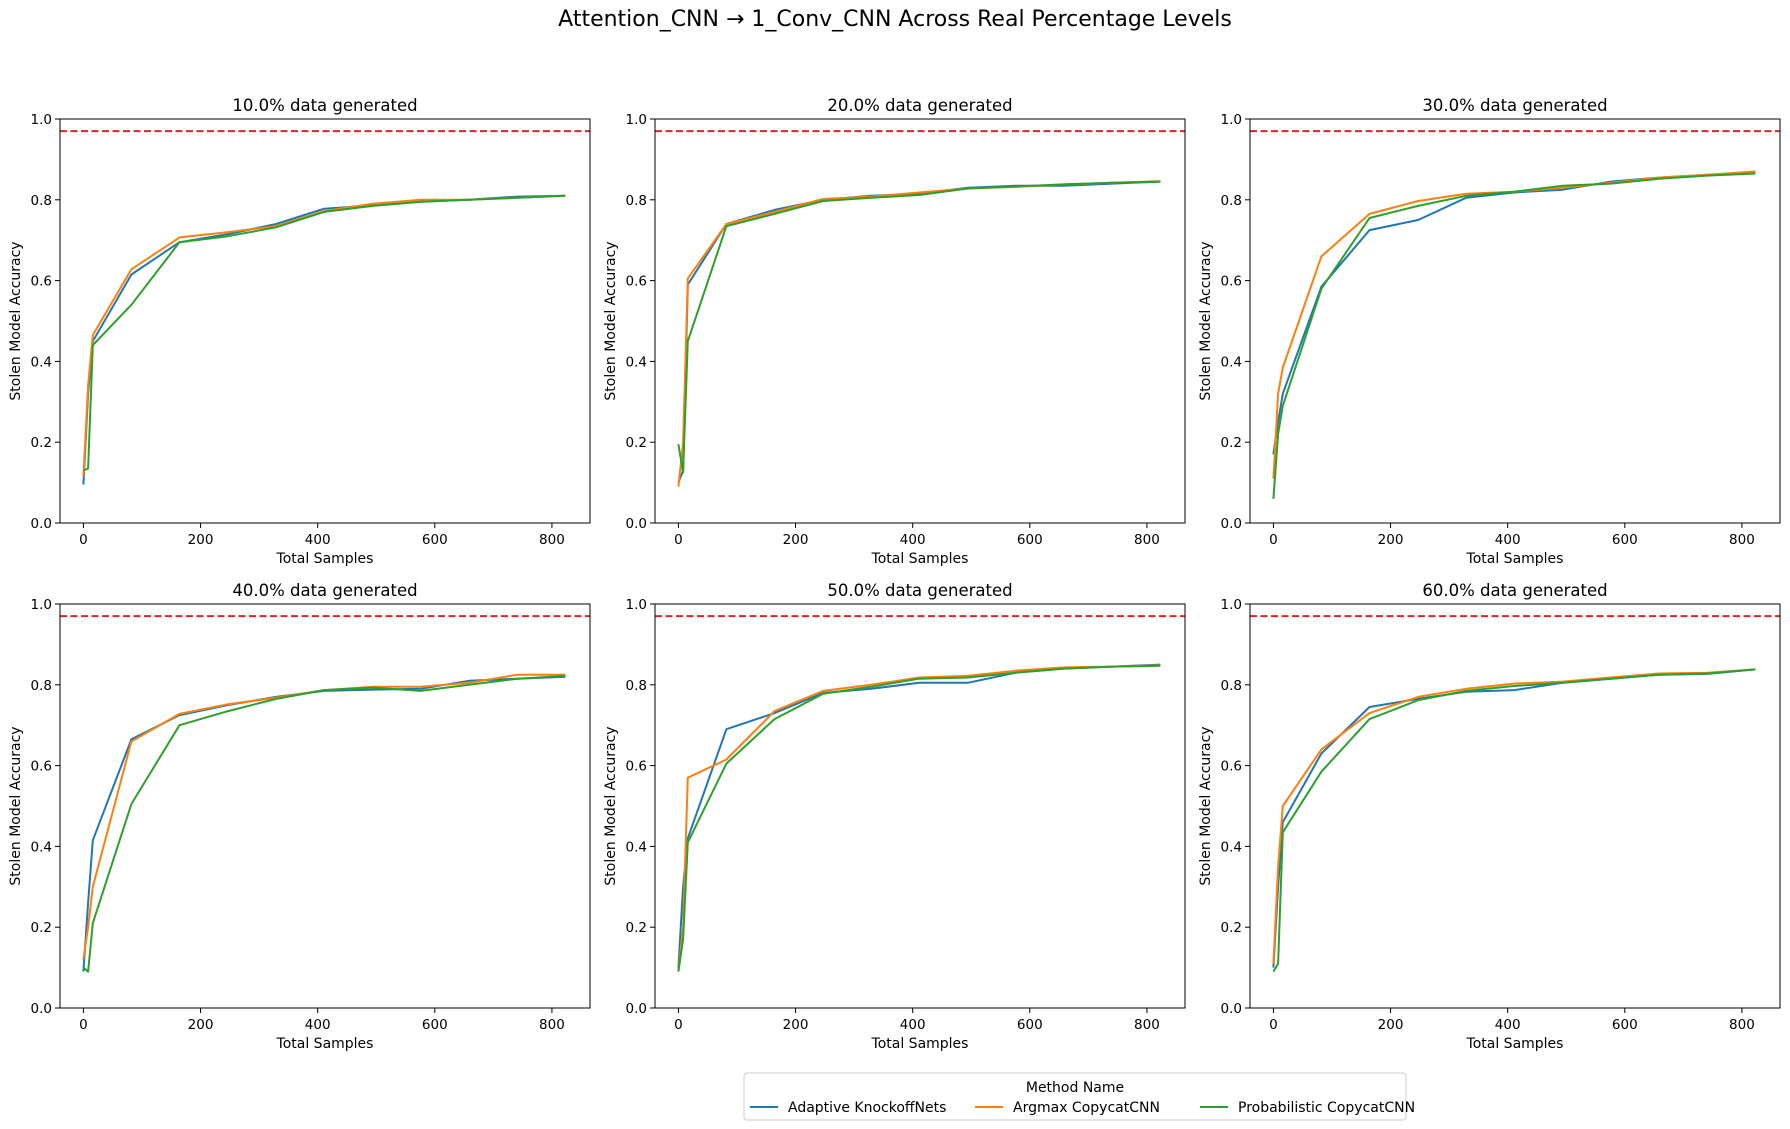 The width and height of the screenshot is (1790, 1129). Describe the element at coordinates (324, 590) in the screenshot. I see `subplot-title: 40.0% data generated` at that location.